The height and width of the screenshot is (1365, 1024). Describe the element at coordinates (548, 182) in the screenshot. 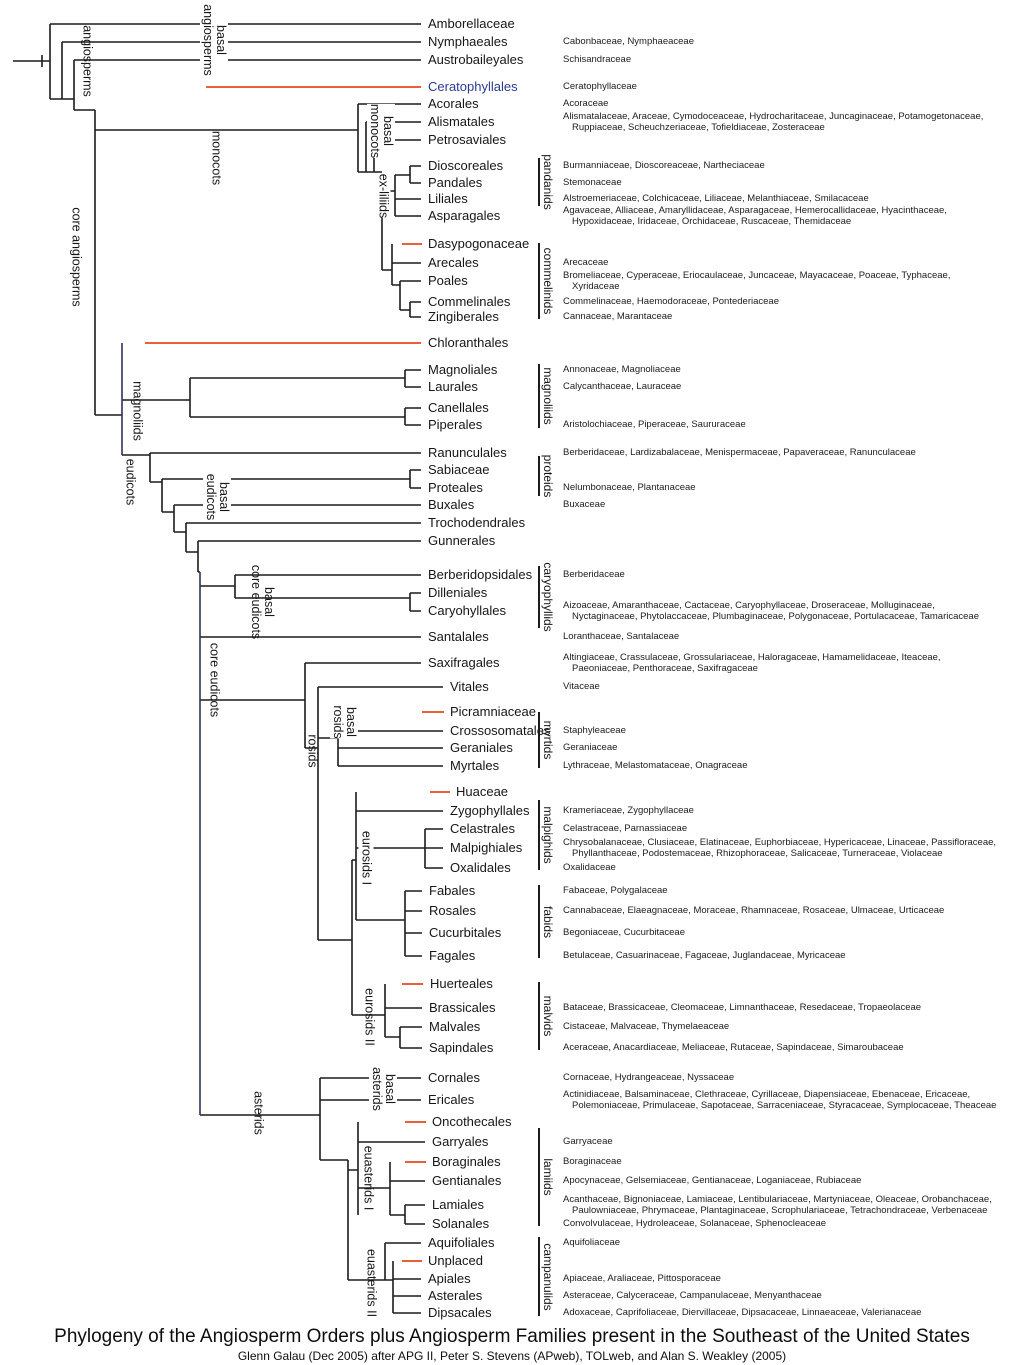

I see `group-label-pandanids: pandanids` at that location.